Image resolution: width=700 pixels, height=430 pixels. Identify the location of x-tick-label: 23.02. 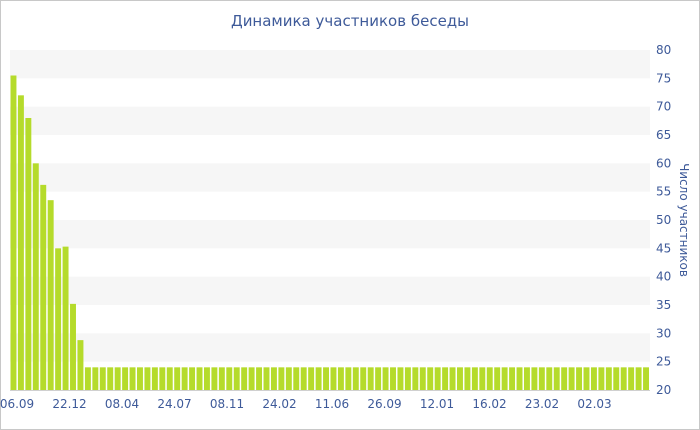
(542, 404).